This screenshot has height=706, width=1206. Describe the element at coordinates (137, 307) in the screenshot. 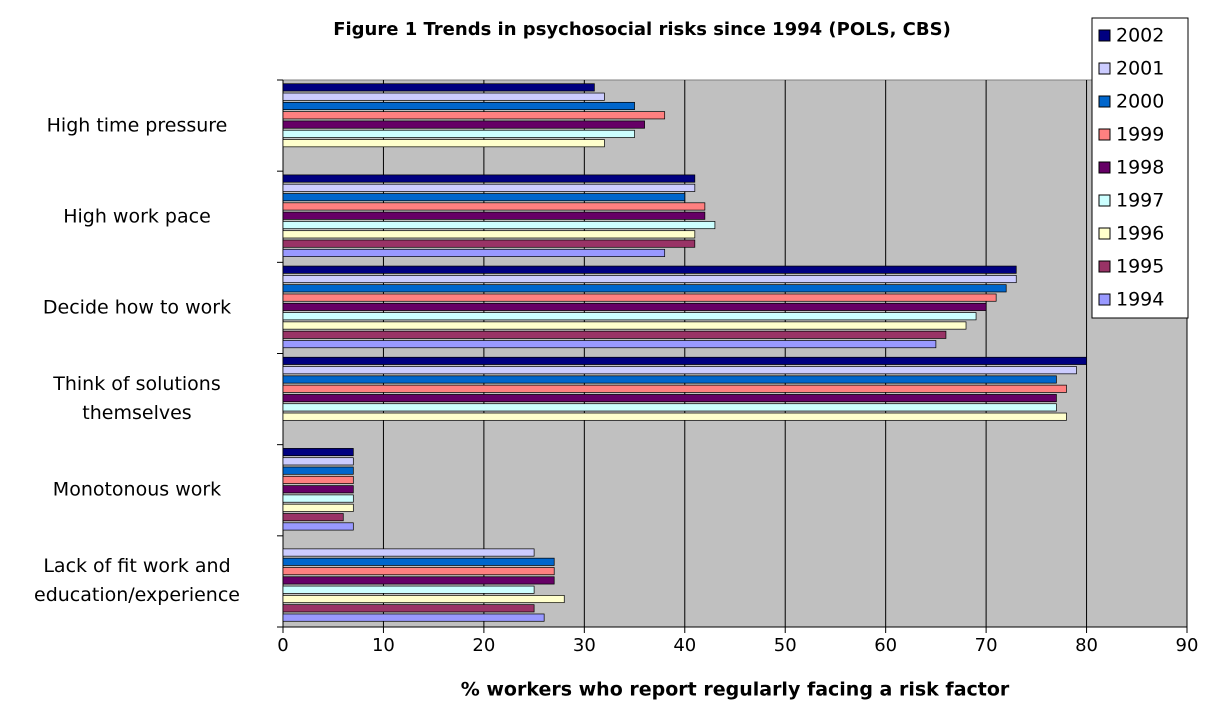

I see `y-tick-label: Decide how to work` at that location.